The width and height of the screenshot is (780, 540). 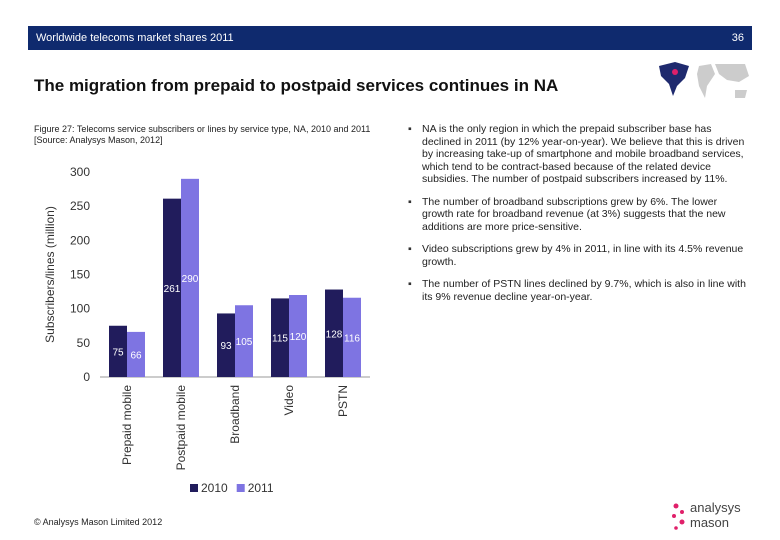 I want to click on data-label: 93, so click(x=226, y=346).